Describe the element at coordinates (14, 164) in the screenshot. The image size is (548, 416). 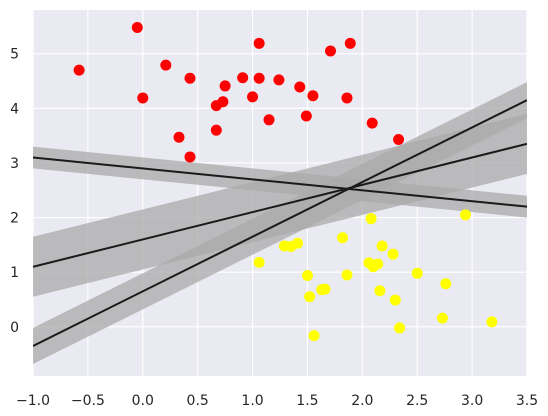
I see `y-tick-label: 3` at that location.